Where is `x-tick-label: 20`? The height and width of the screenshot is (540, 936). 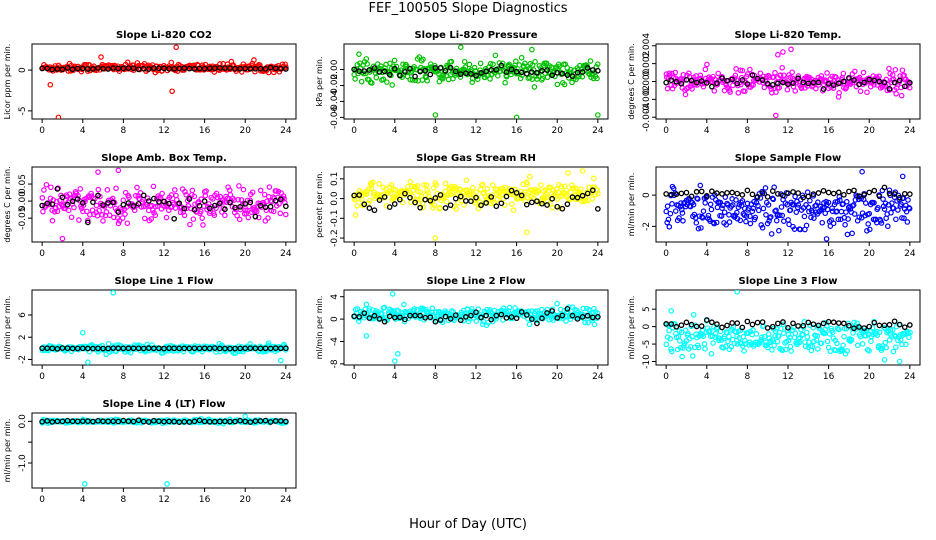
x-tick-label: 20 is located at coordinates (558, 377).